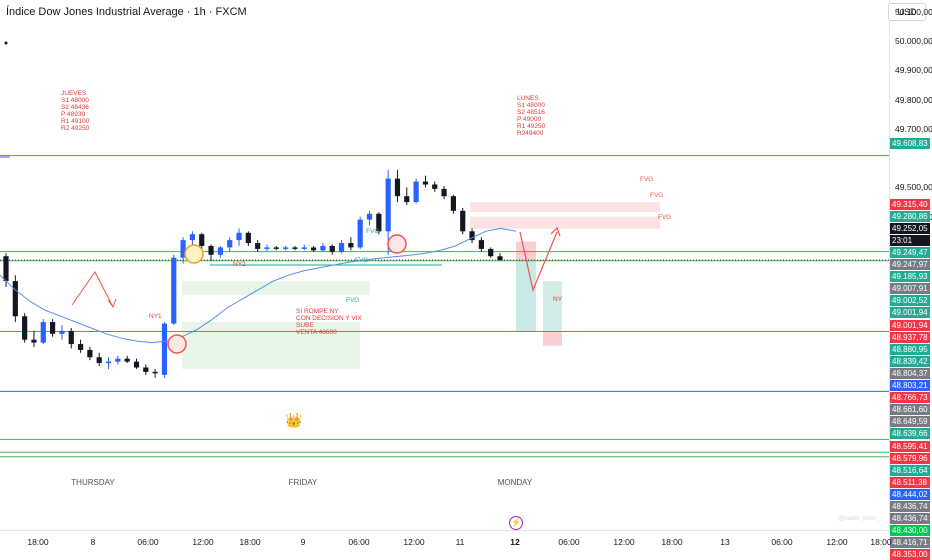  Describe the element at coordinates (859, 519) in the screenshot. I see `watermark: @trader_forex_` at that location.